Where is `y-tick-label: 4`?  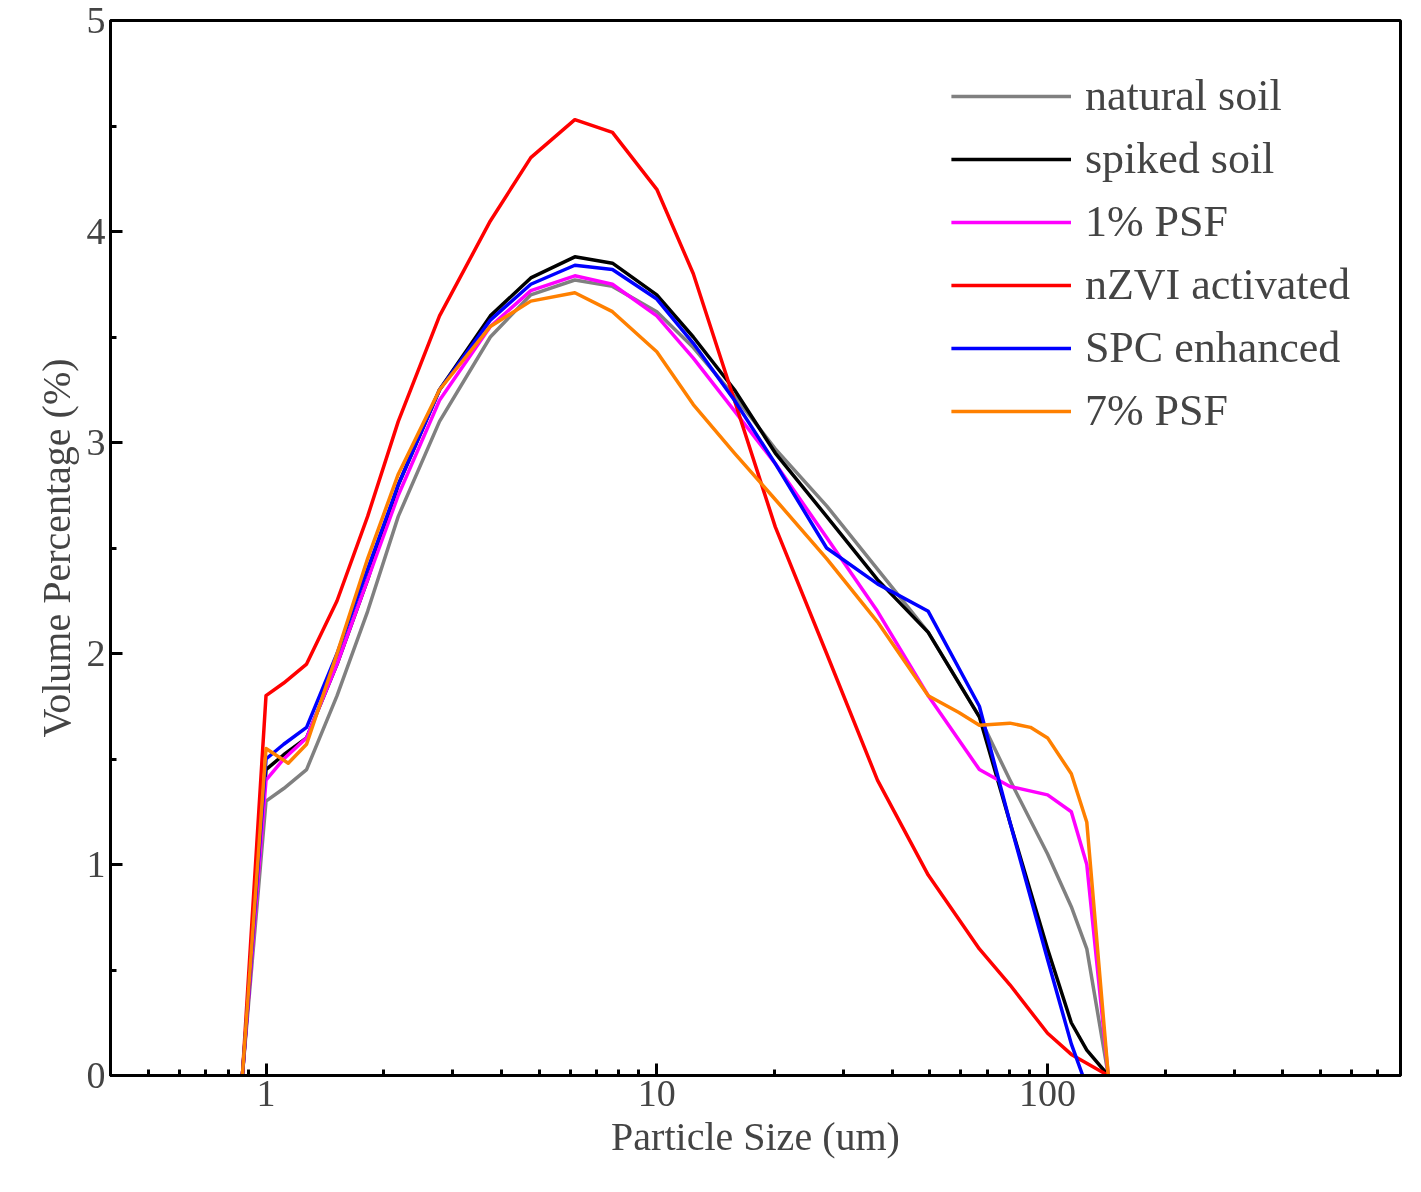 y-tick-label: 4 is located at coordinates (96, 231).